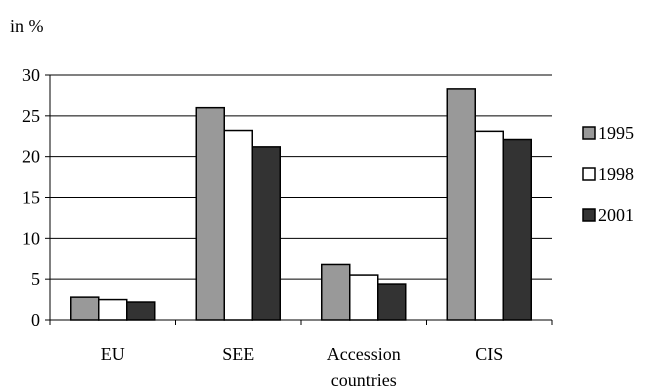 The image size is (656, 392). I want to click on x-tick-label: SEE, so click(238, 354).